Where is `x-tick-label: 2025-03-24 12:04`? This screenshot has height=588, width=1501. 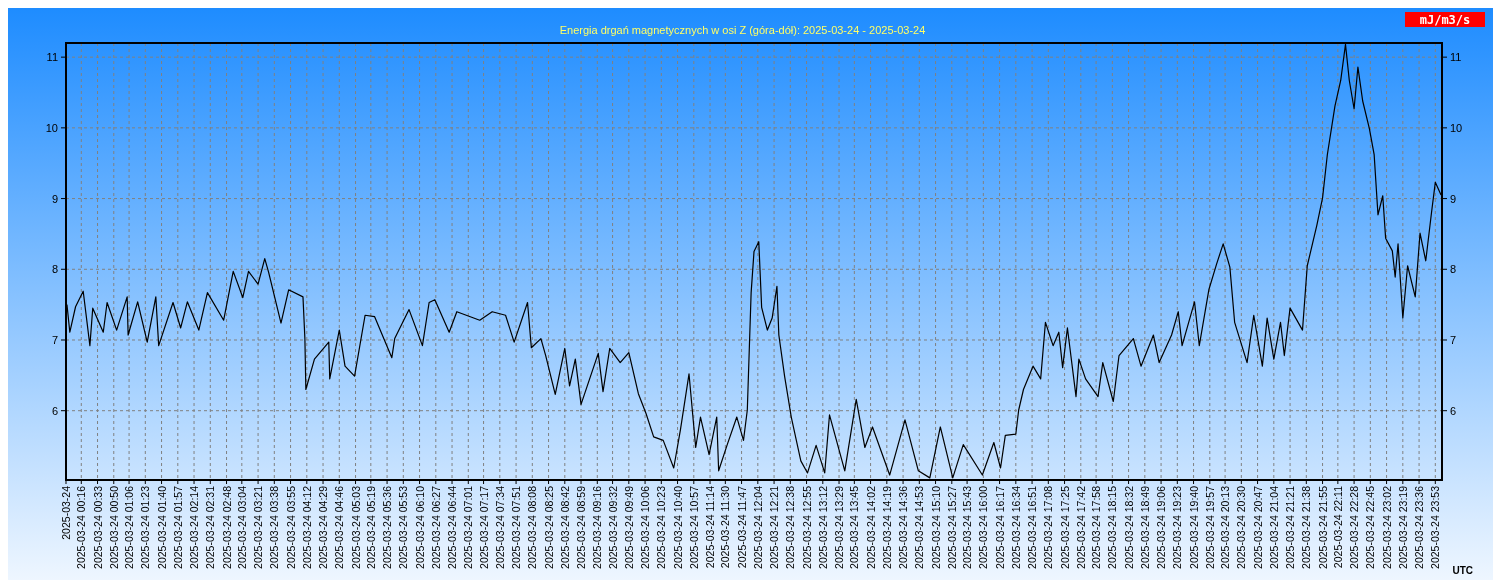
x-tick-label: 2025-03-24 12:04 is located at coordinates (757, 527).